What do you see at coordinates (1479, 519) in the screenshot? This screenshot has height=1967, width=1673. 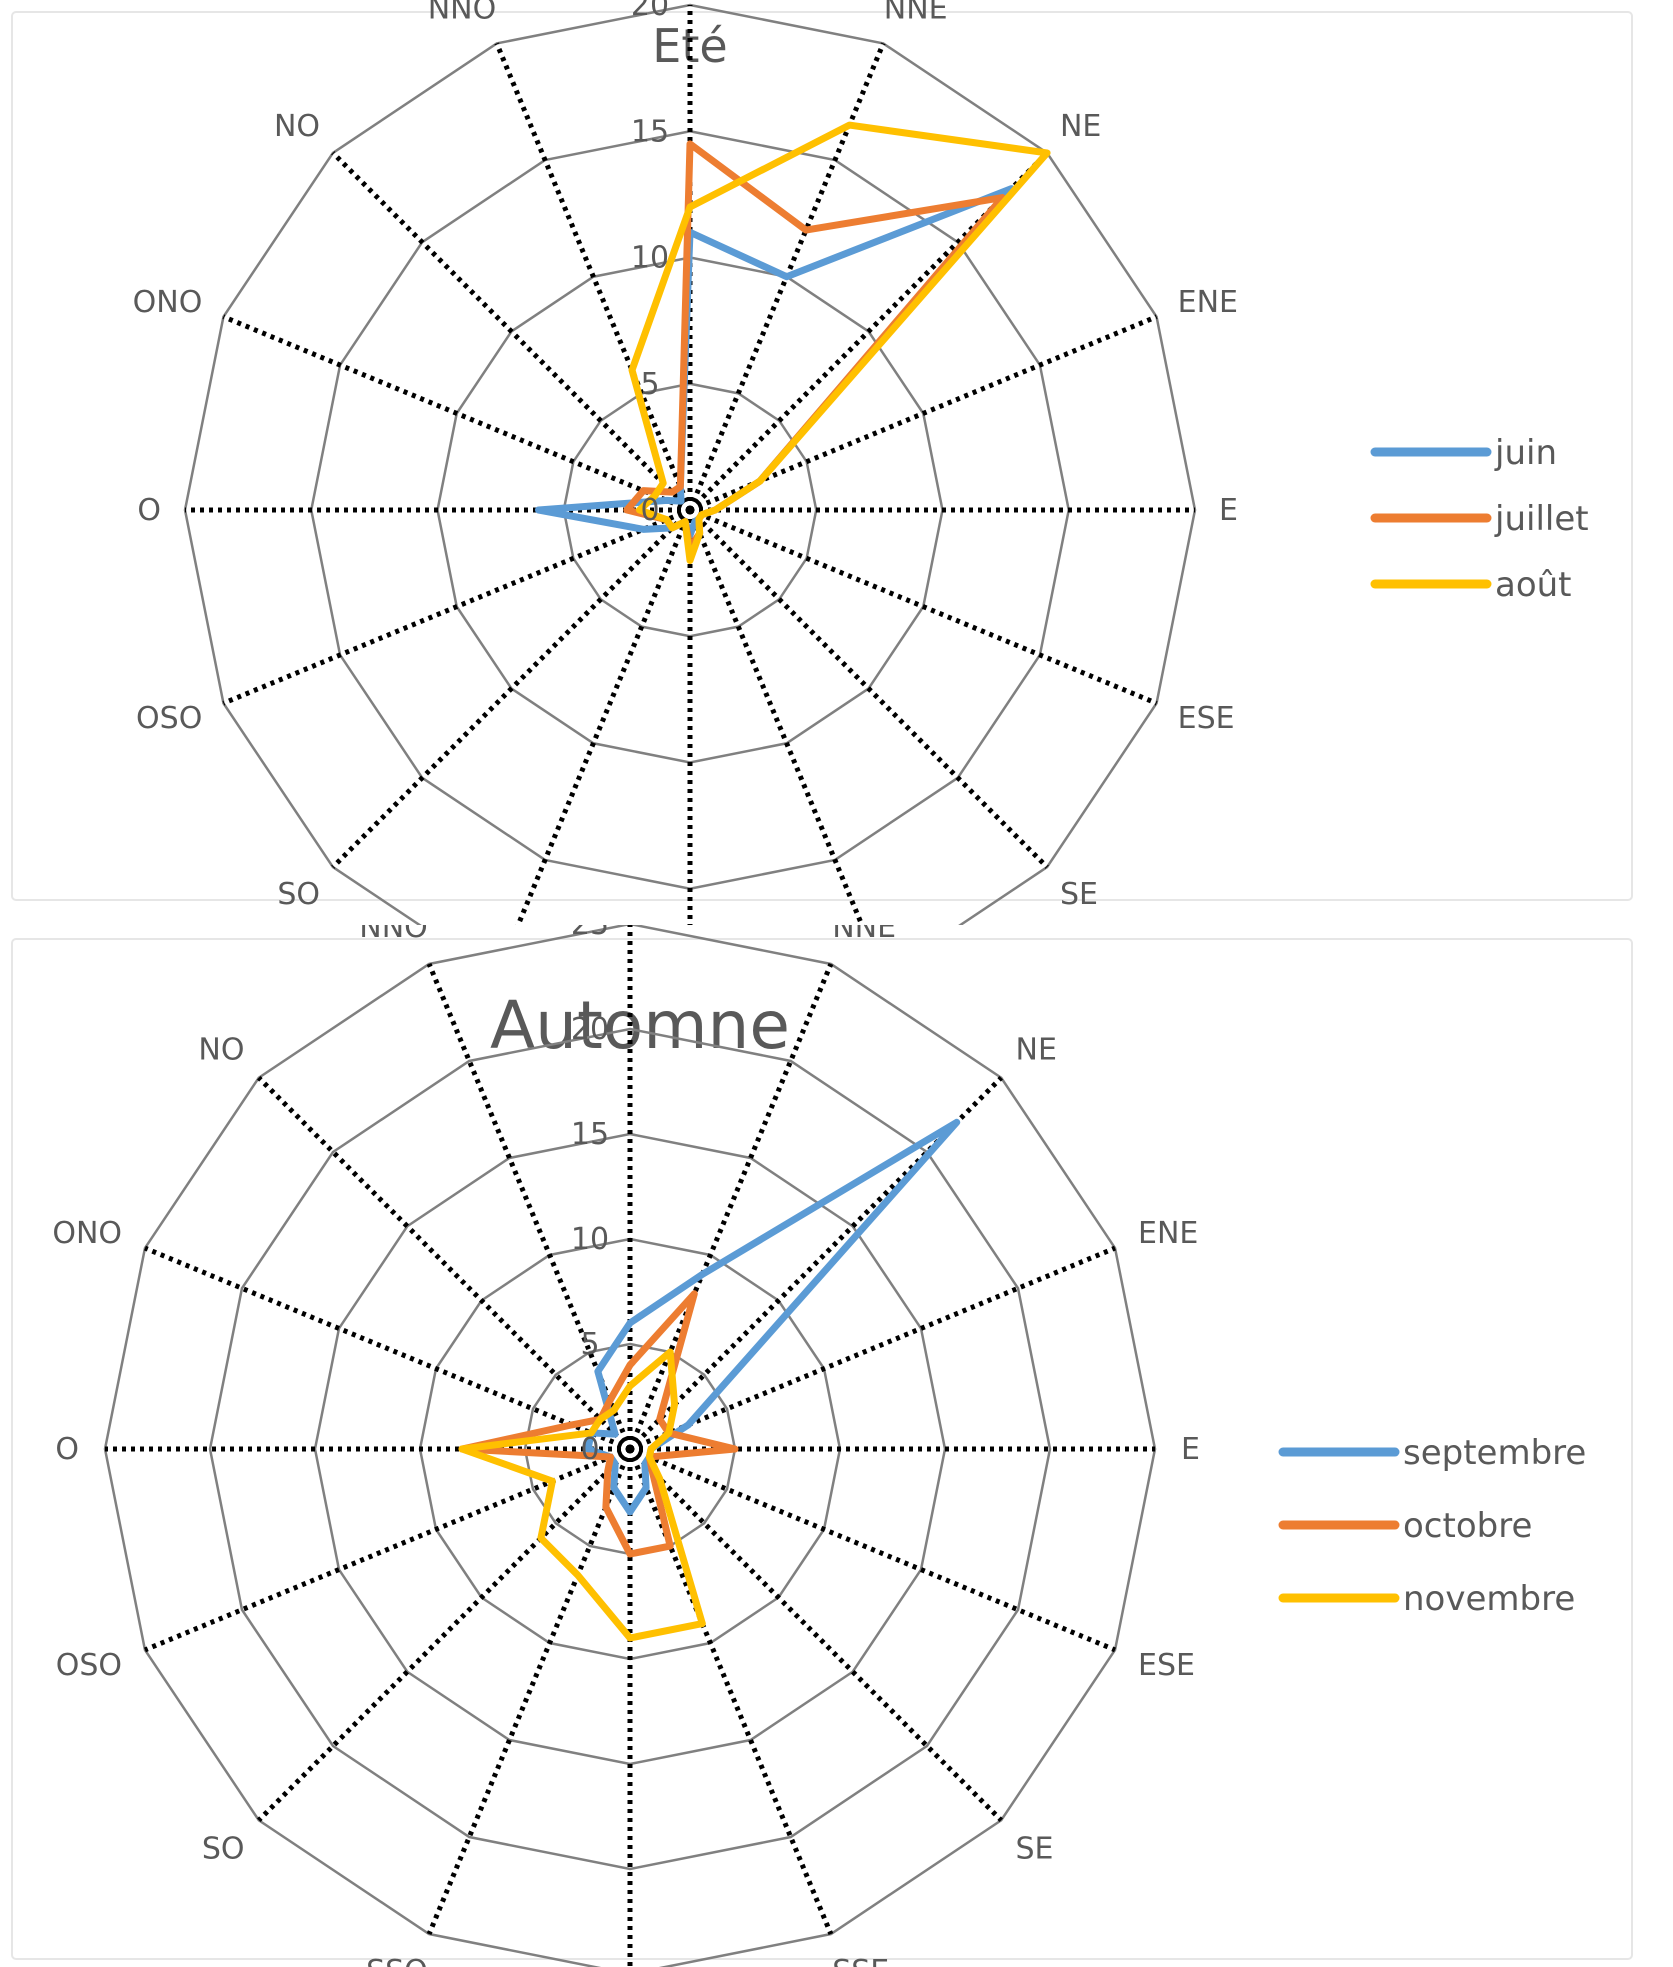 I see `legend: juin juillet août` at bounding box center [1479, 519].